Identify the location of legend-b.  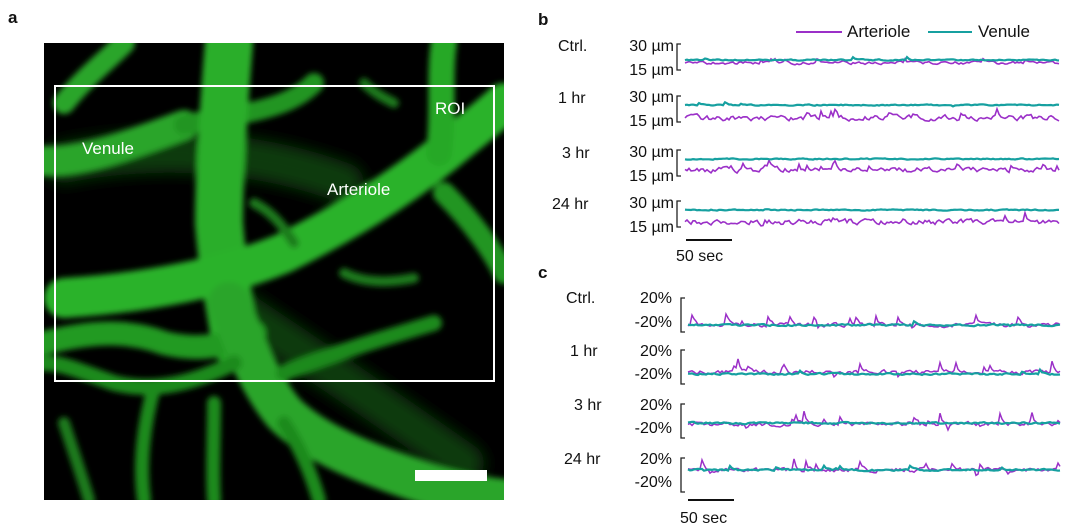
(884, 32).